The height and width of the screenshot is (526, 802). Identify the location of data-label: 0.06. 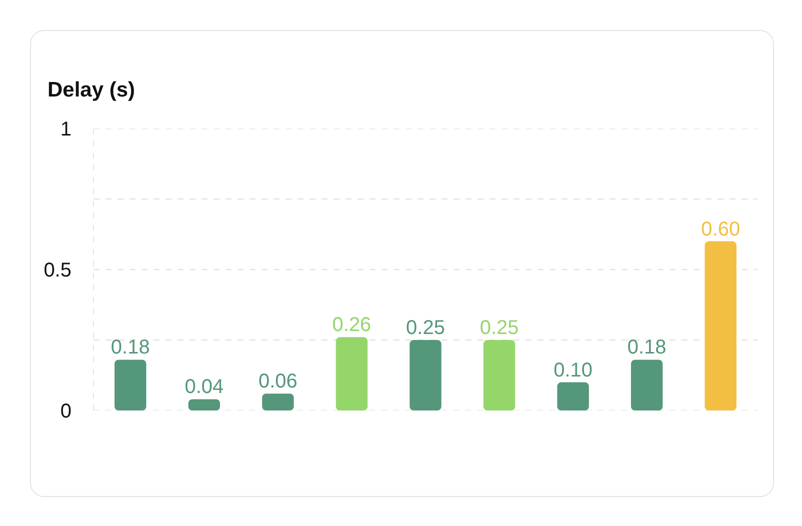
(278, 381).